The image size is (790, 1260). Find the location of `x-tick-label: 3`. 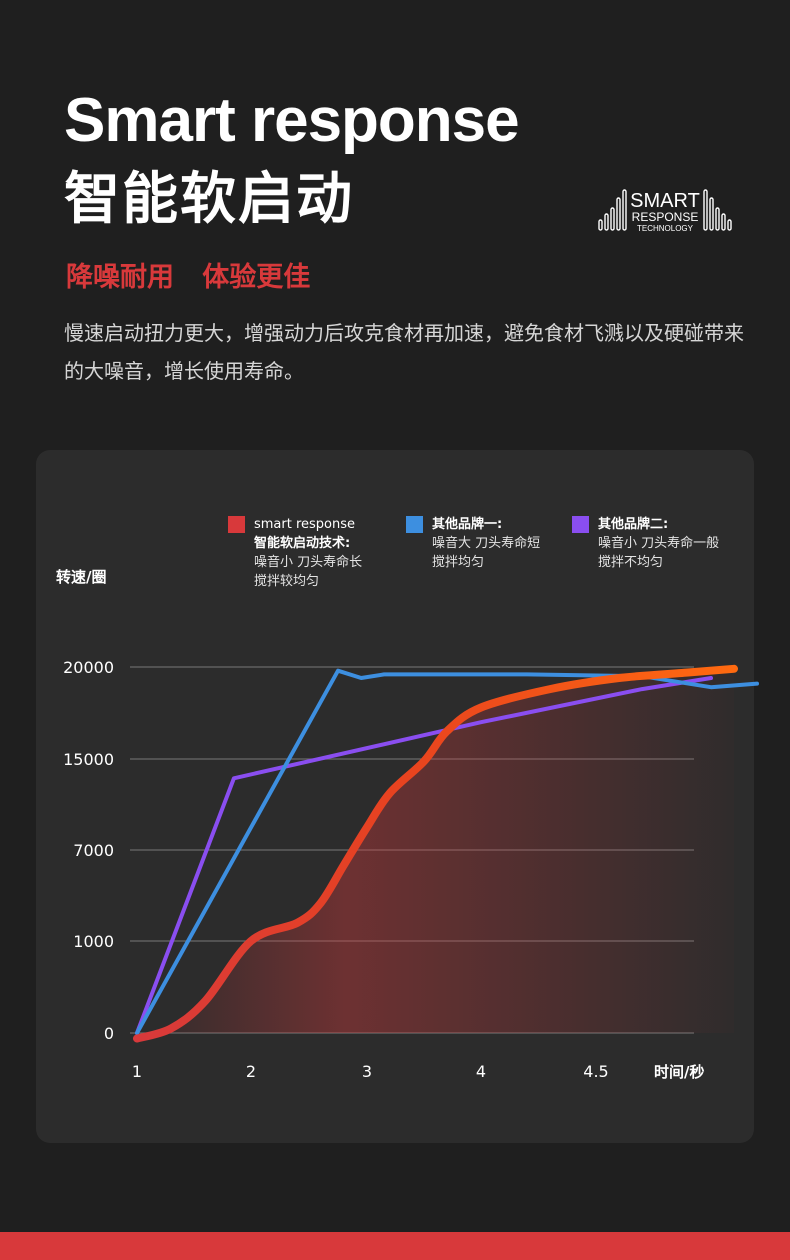

x-tick-label: 3 is located at coordinates (367, 1071).